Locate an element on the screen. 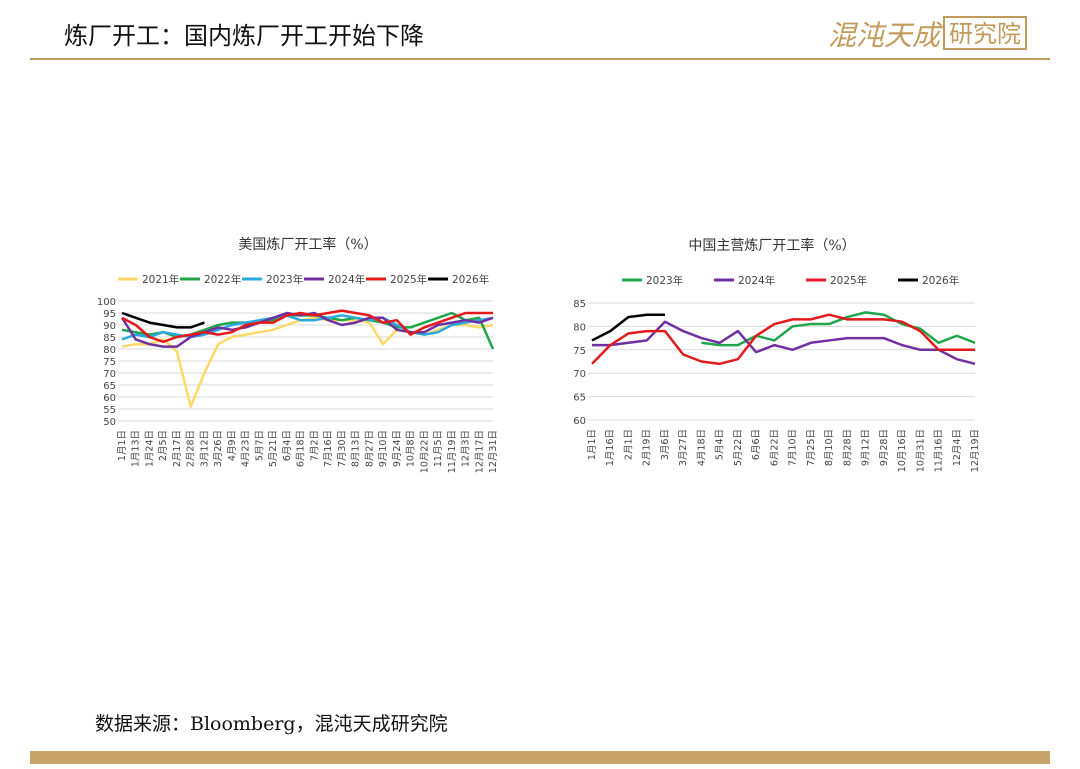 This screenshot has width=1080, height=769. x-tick-label: 11月19日 is located at coordinates (452, 451).